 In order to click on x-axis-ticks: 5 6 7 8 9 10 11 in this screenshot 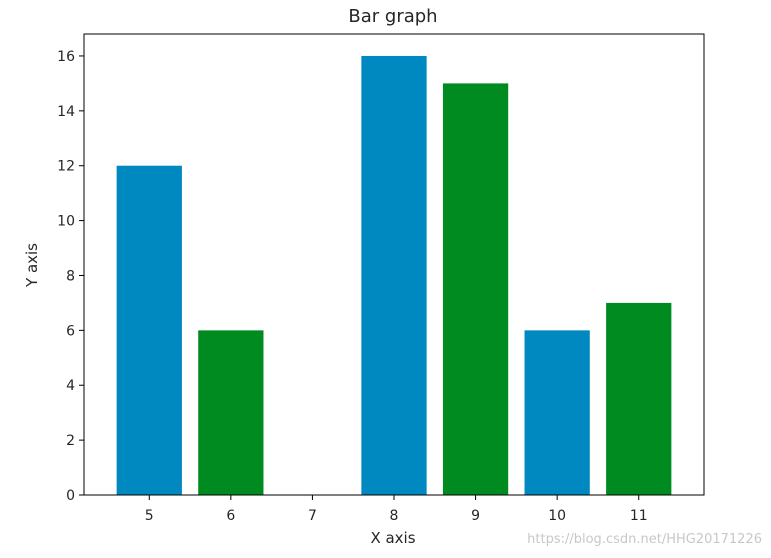, I will do `click(396, 509)`.